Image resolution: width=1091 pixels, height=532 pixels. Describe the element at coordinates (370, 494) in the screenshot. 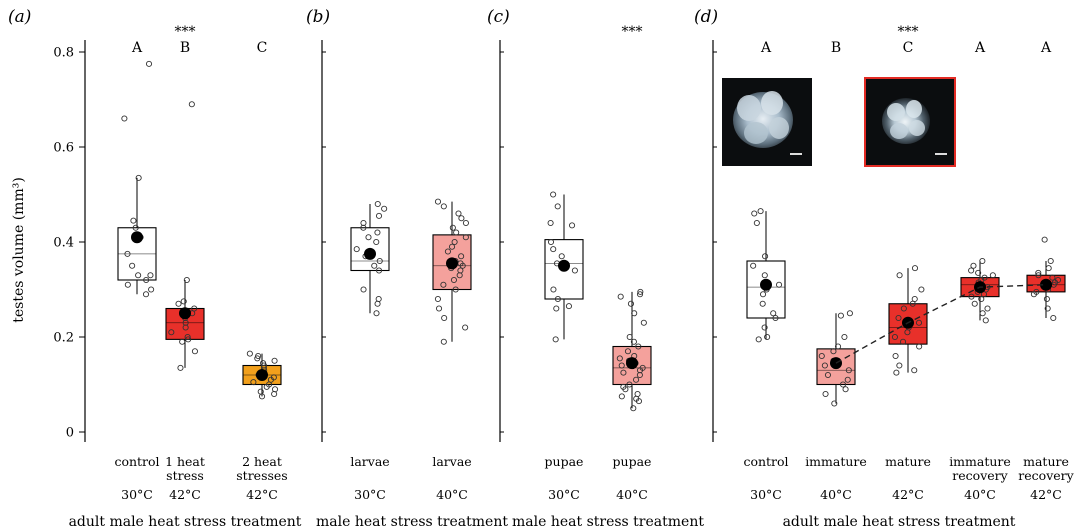

I see `temperature-label: 30°C` at that location.